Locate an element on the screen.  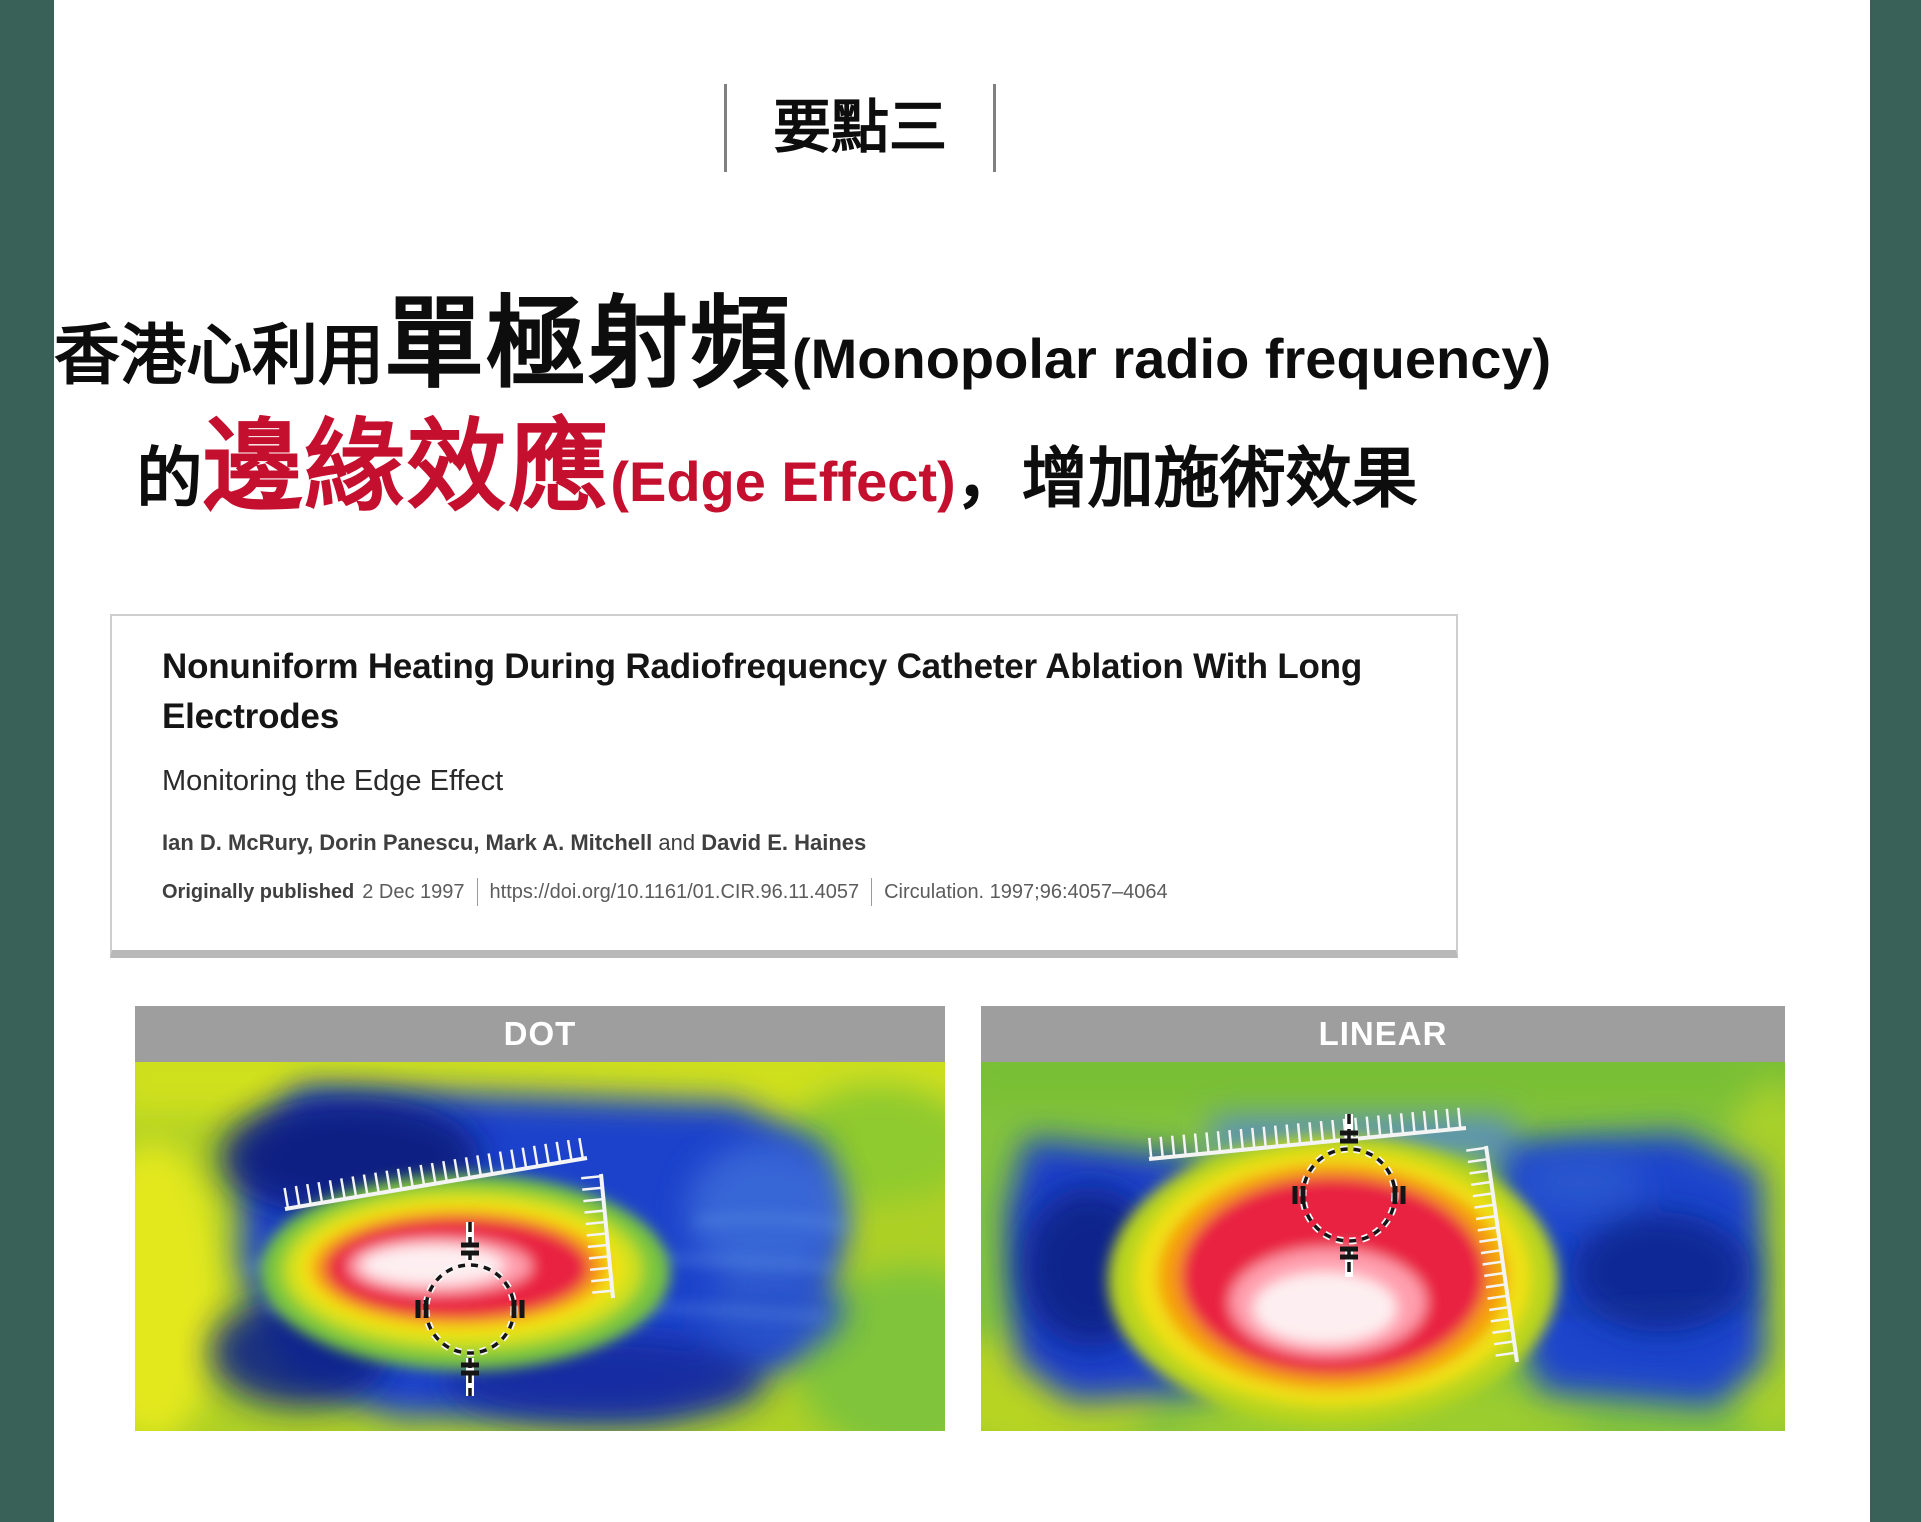
headline-line2-latin: (Edge Effect) is located at coordinates (783, 481).